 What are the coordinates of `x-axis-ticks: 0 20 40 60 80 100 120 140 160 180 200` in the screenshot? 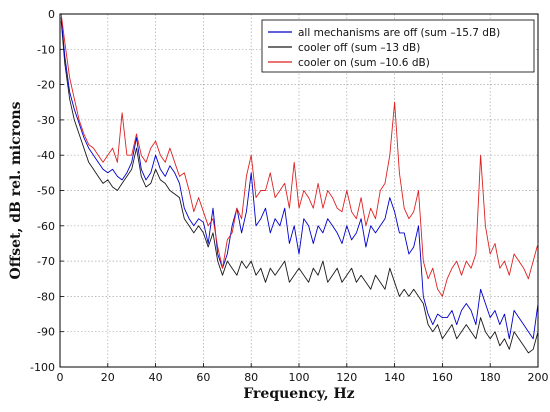 It's located at (303, 373).